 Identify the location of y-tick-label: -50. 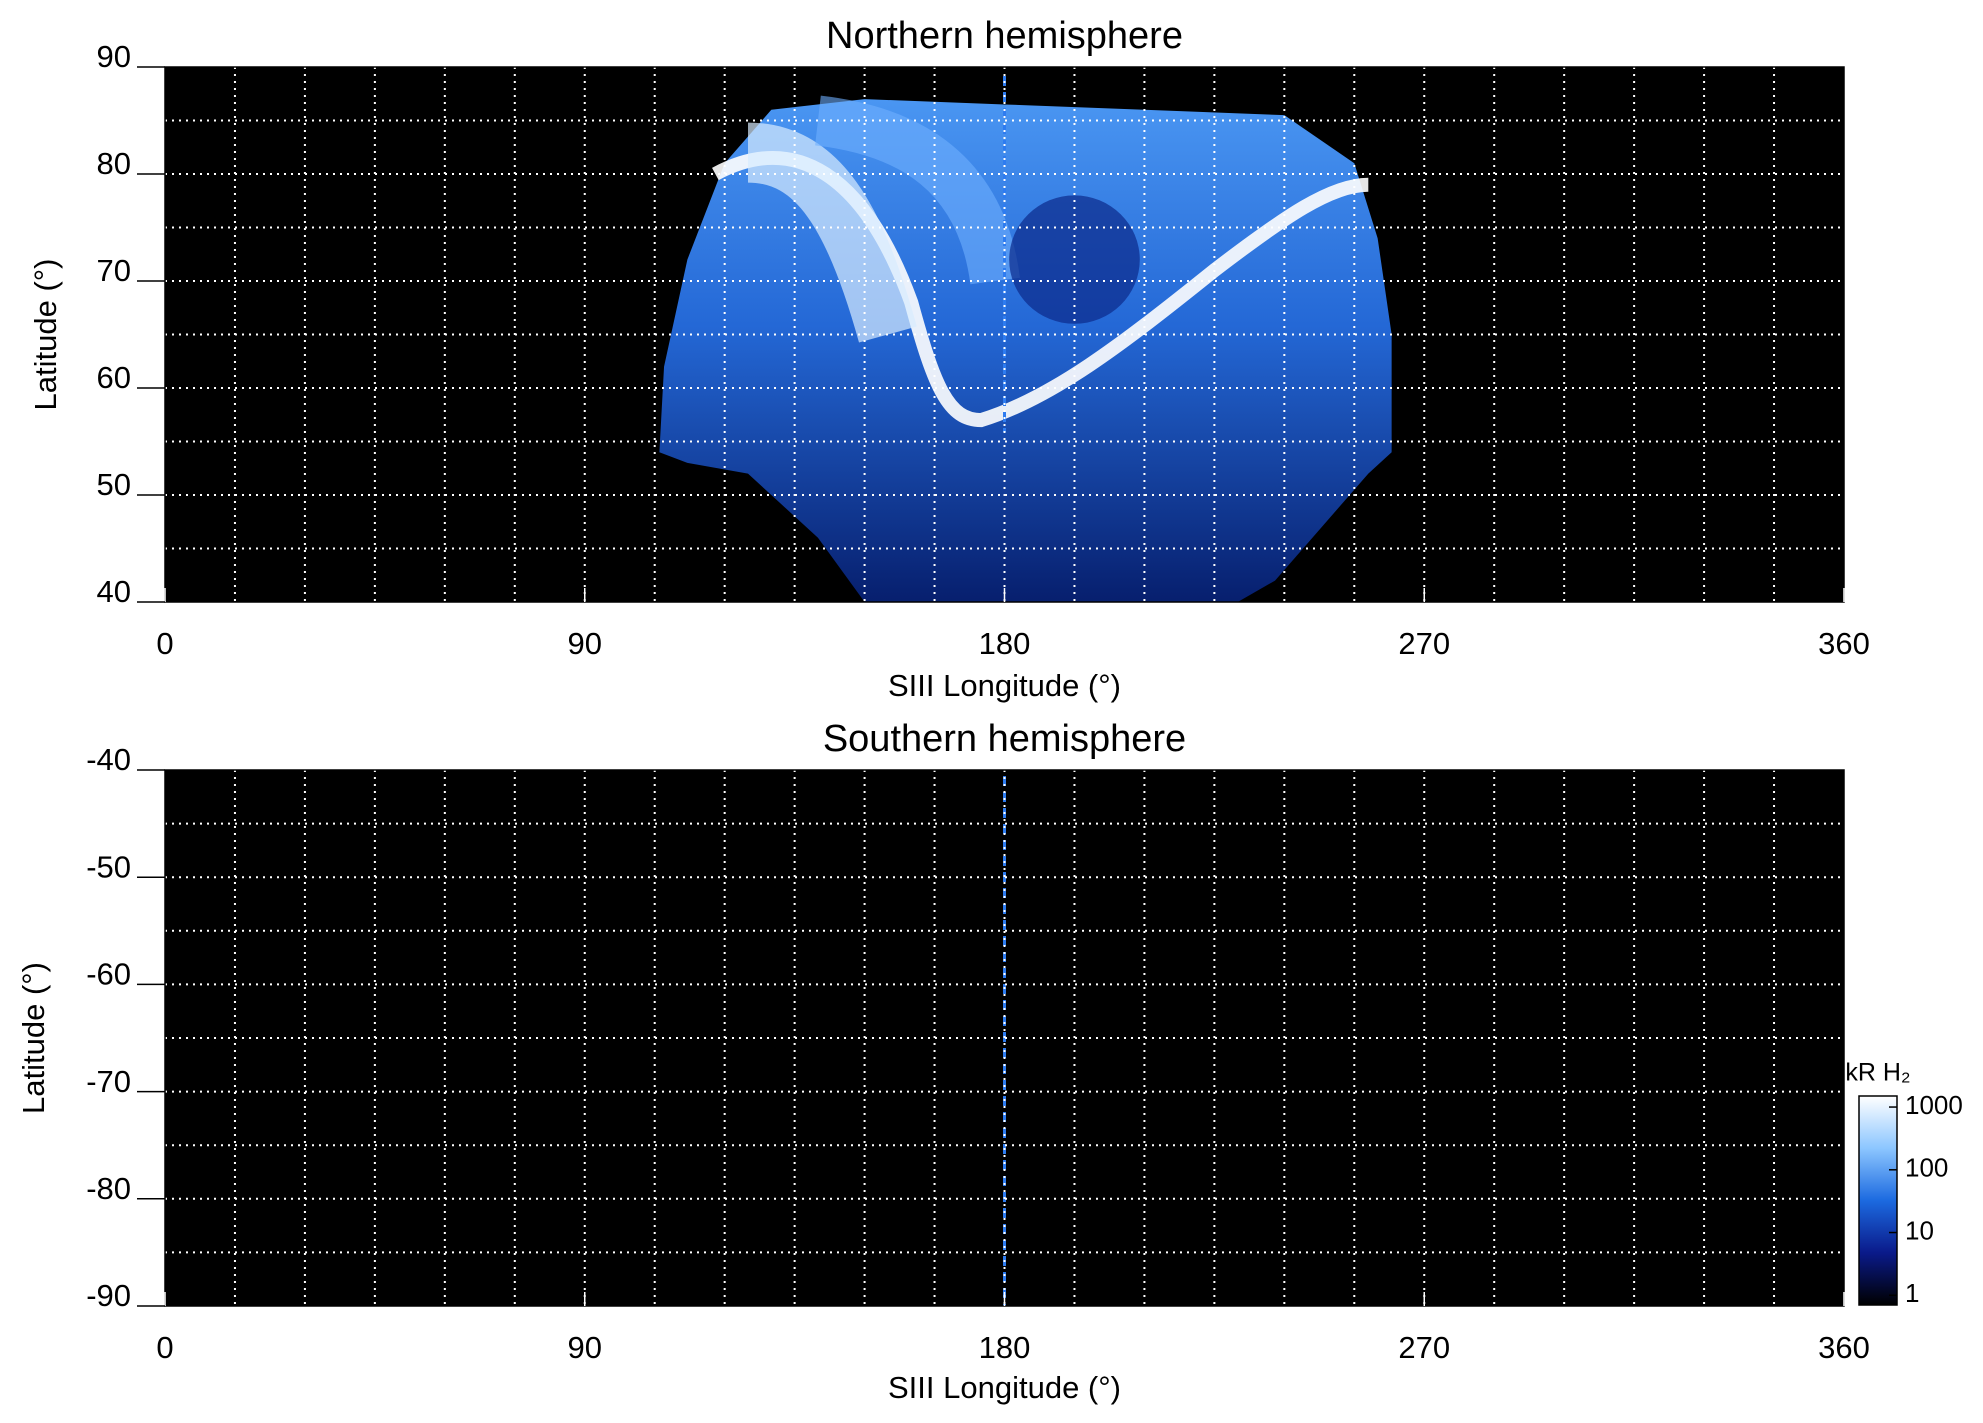
(108, 866).